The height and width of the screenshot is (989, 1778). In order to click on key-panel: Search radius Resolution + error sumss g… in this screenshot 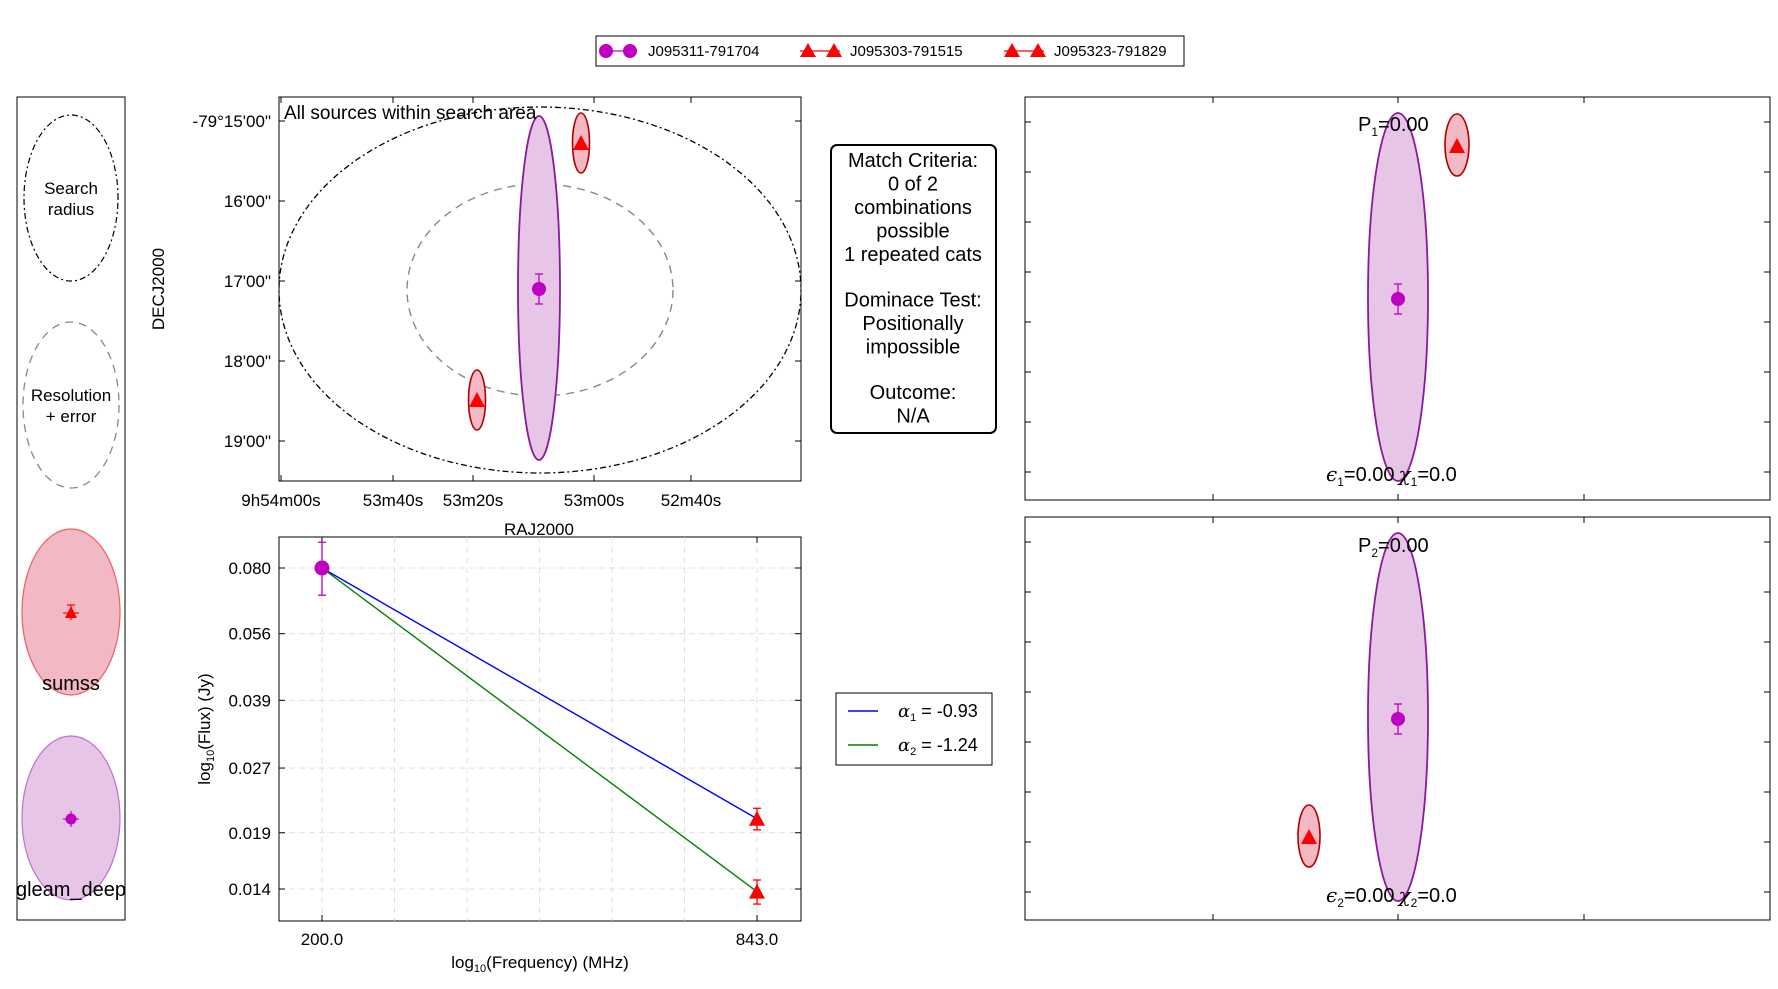, I will do `click(71, 508)`.